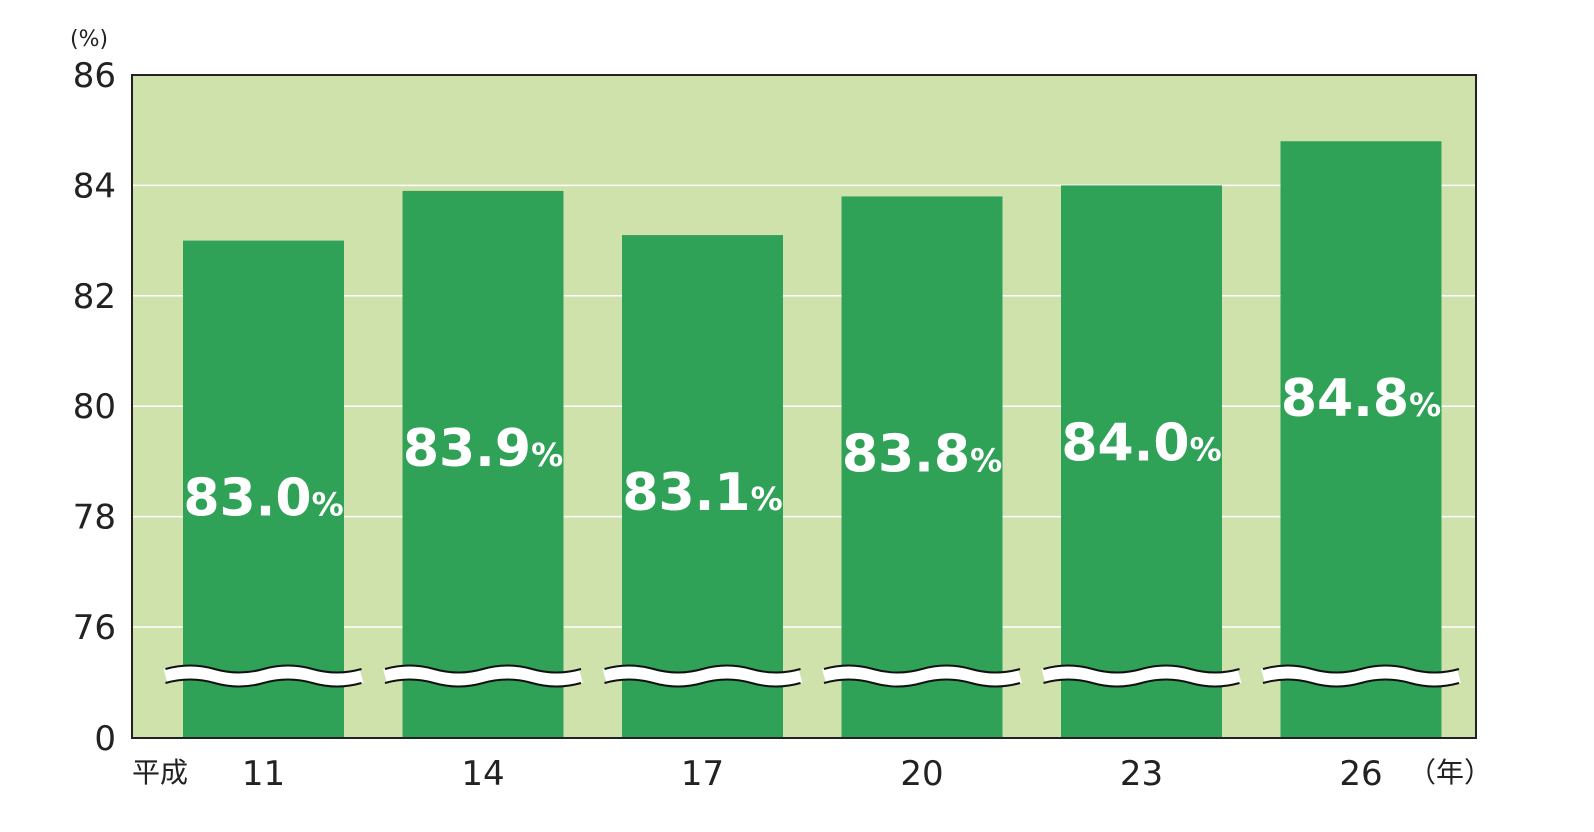  What do you see at coordinates (1125, 443) in the screenshot?
I see `value-label-number: 84.0` at bounding box center [1125, 443].